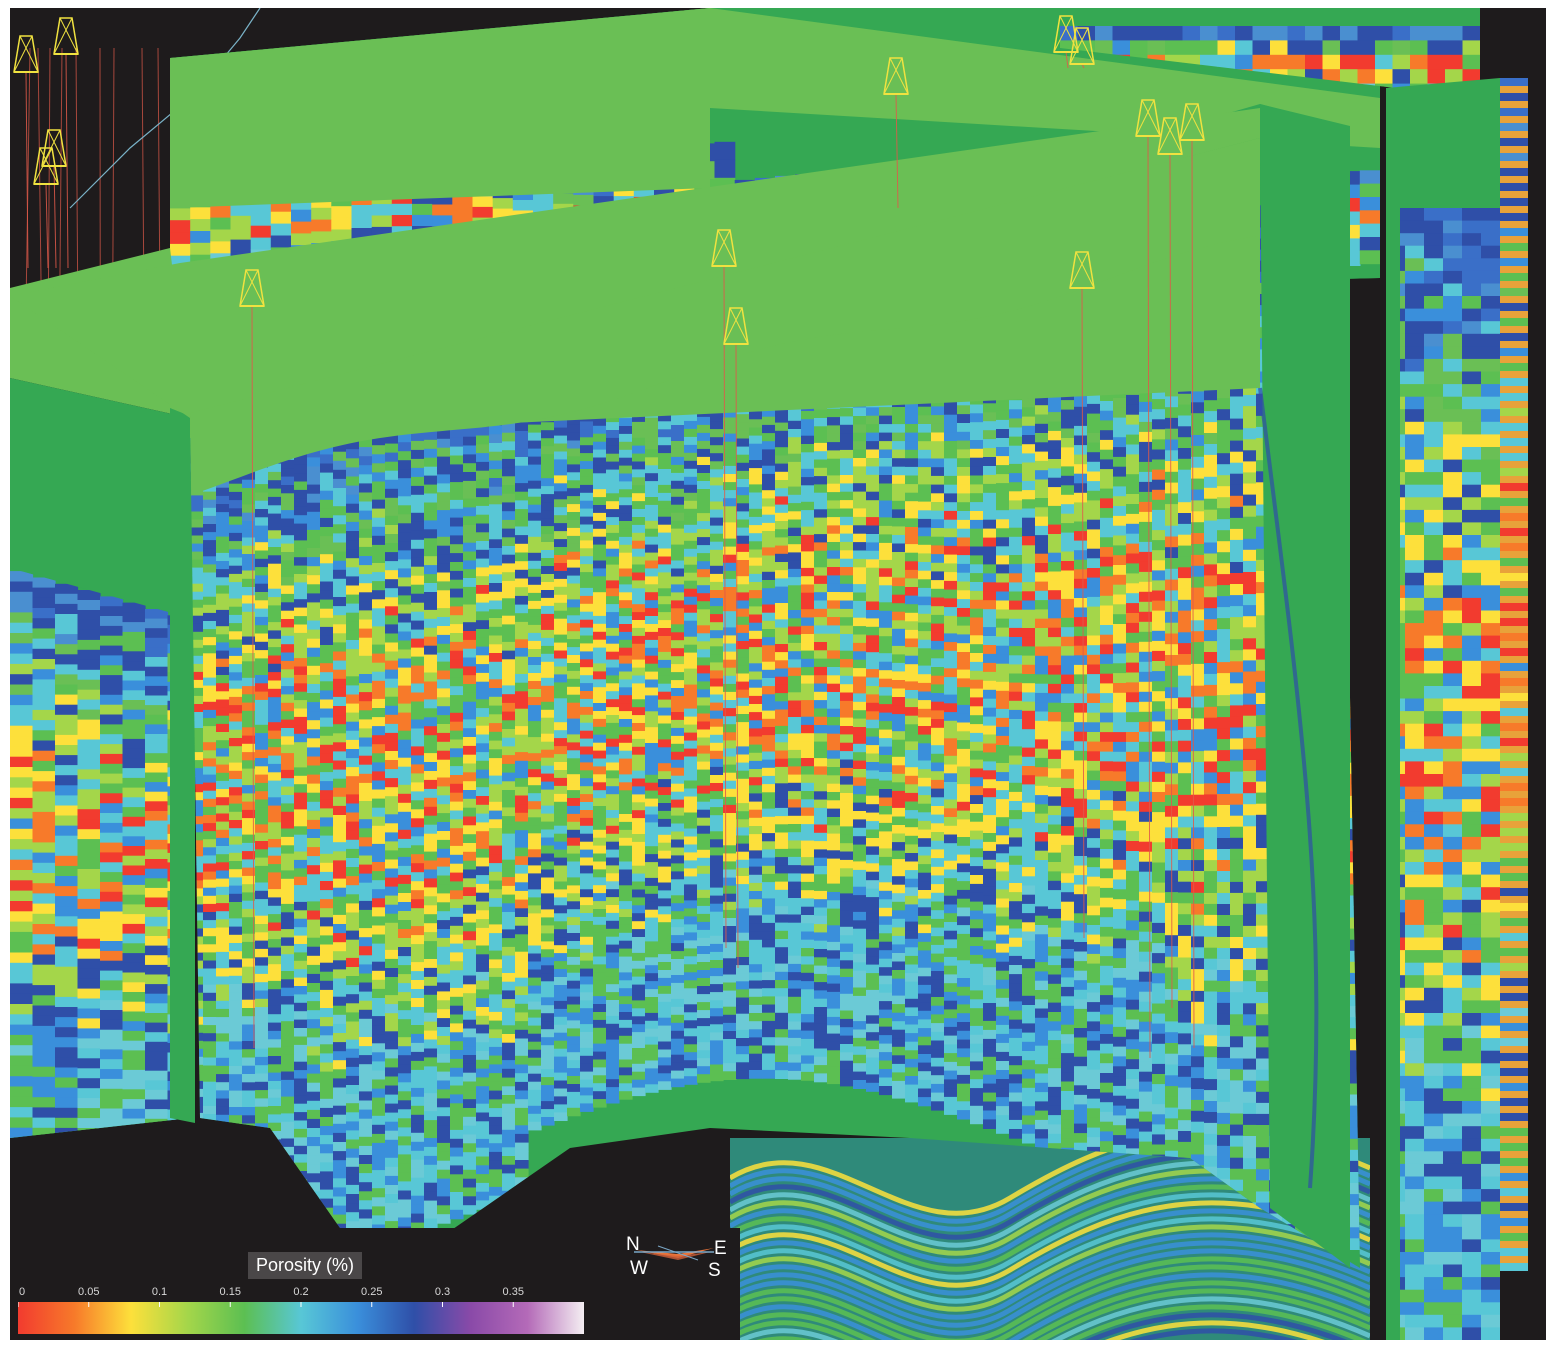 The height and width of the screenshot is (1346, 1553). I want to click on compass-south: S, so click(714, 1270).